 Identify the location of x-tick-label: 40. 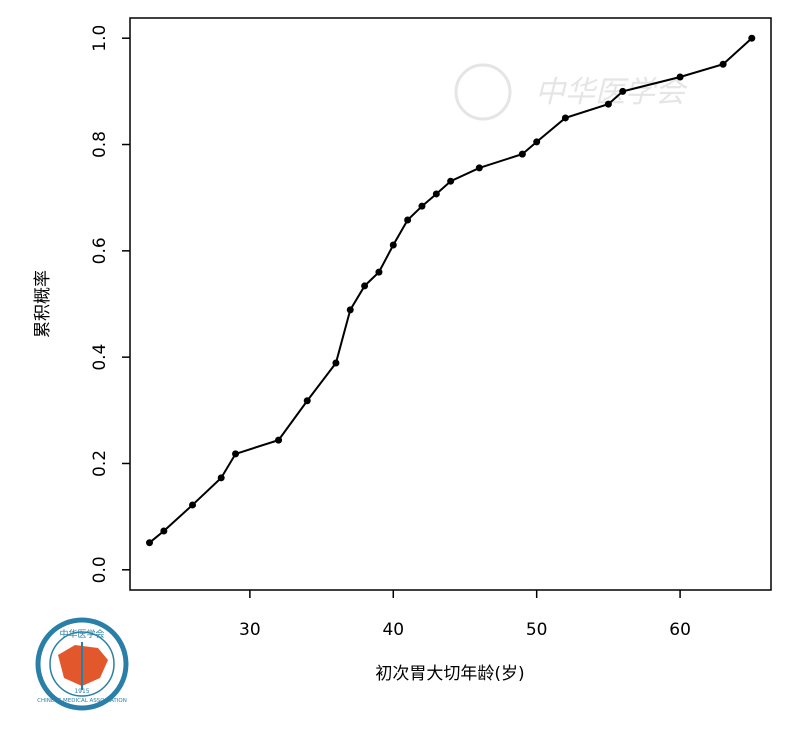
(393, 630).